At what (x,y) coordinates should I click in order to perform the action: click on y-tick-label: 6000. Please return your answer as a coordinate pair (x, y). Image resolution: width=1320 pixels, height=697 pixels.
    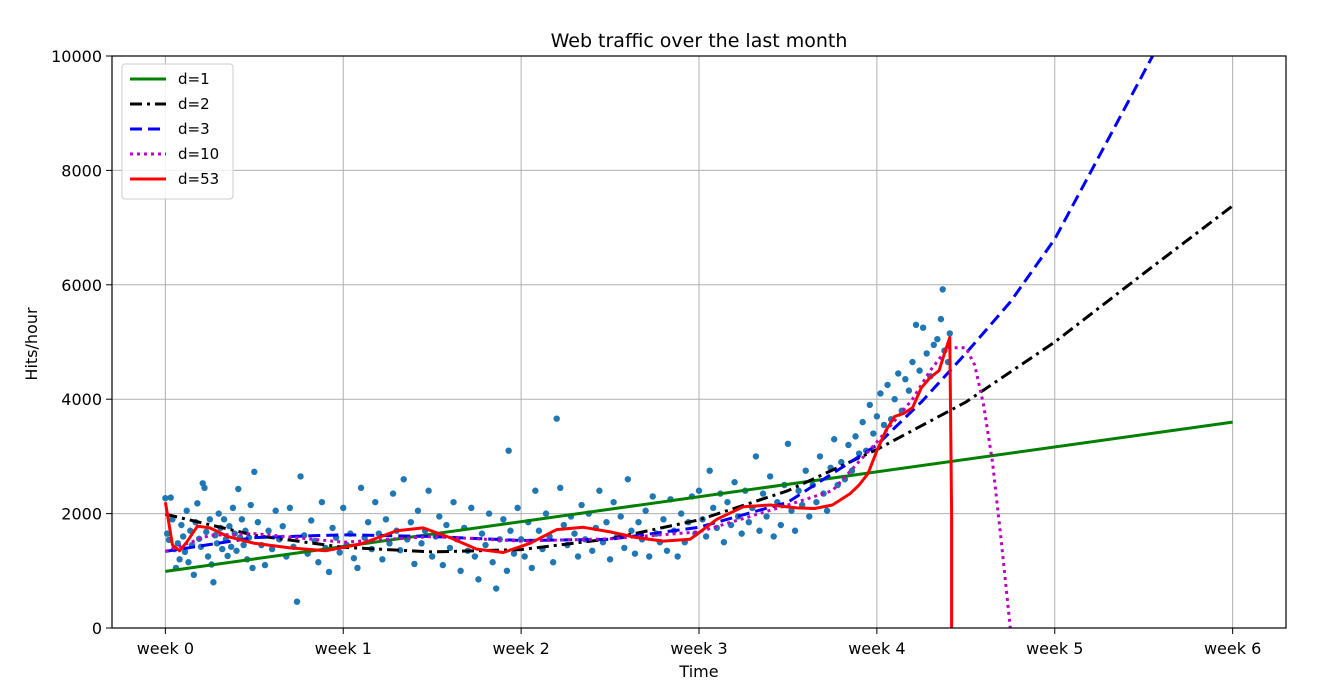
    Looking at the image, I should click on (81, 285).